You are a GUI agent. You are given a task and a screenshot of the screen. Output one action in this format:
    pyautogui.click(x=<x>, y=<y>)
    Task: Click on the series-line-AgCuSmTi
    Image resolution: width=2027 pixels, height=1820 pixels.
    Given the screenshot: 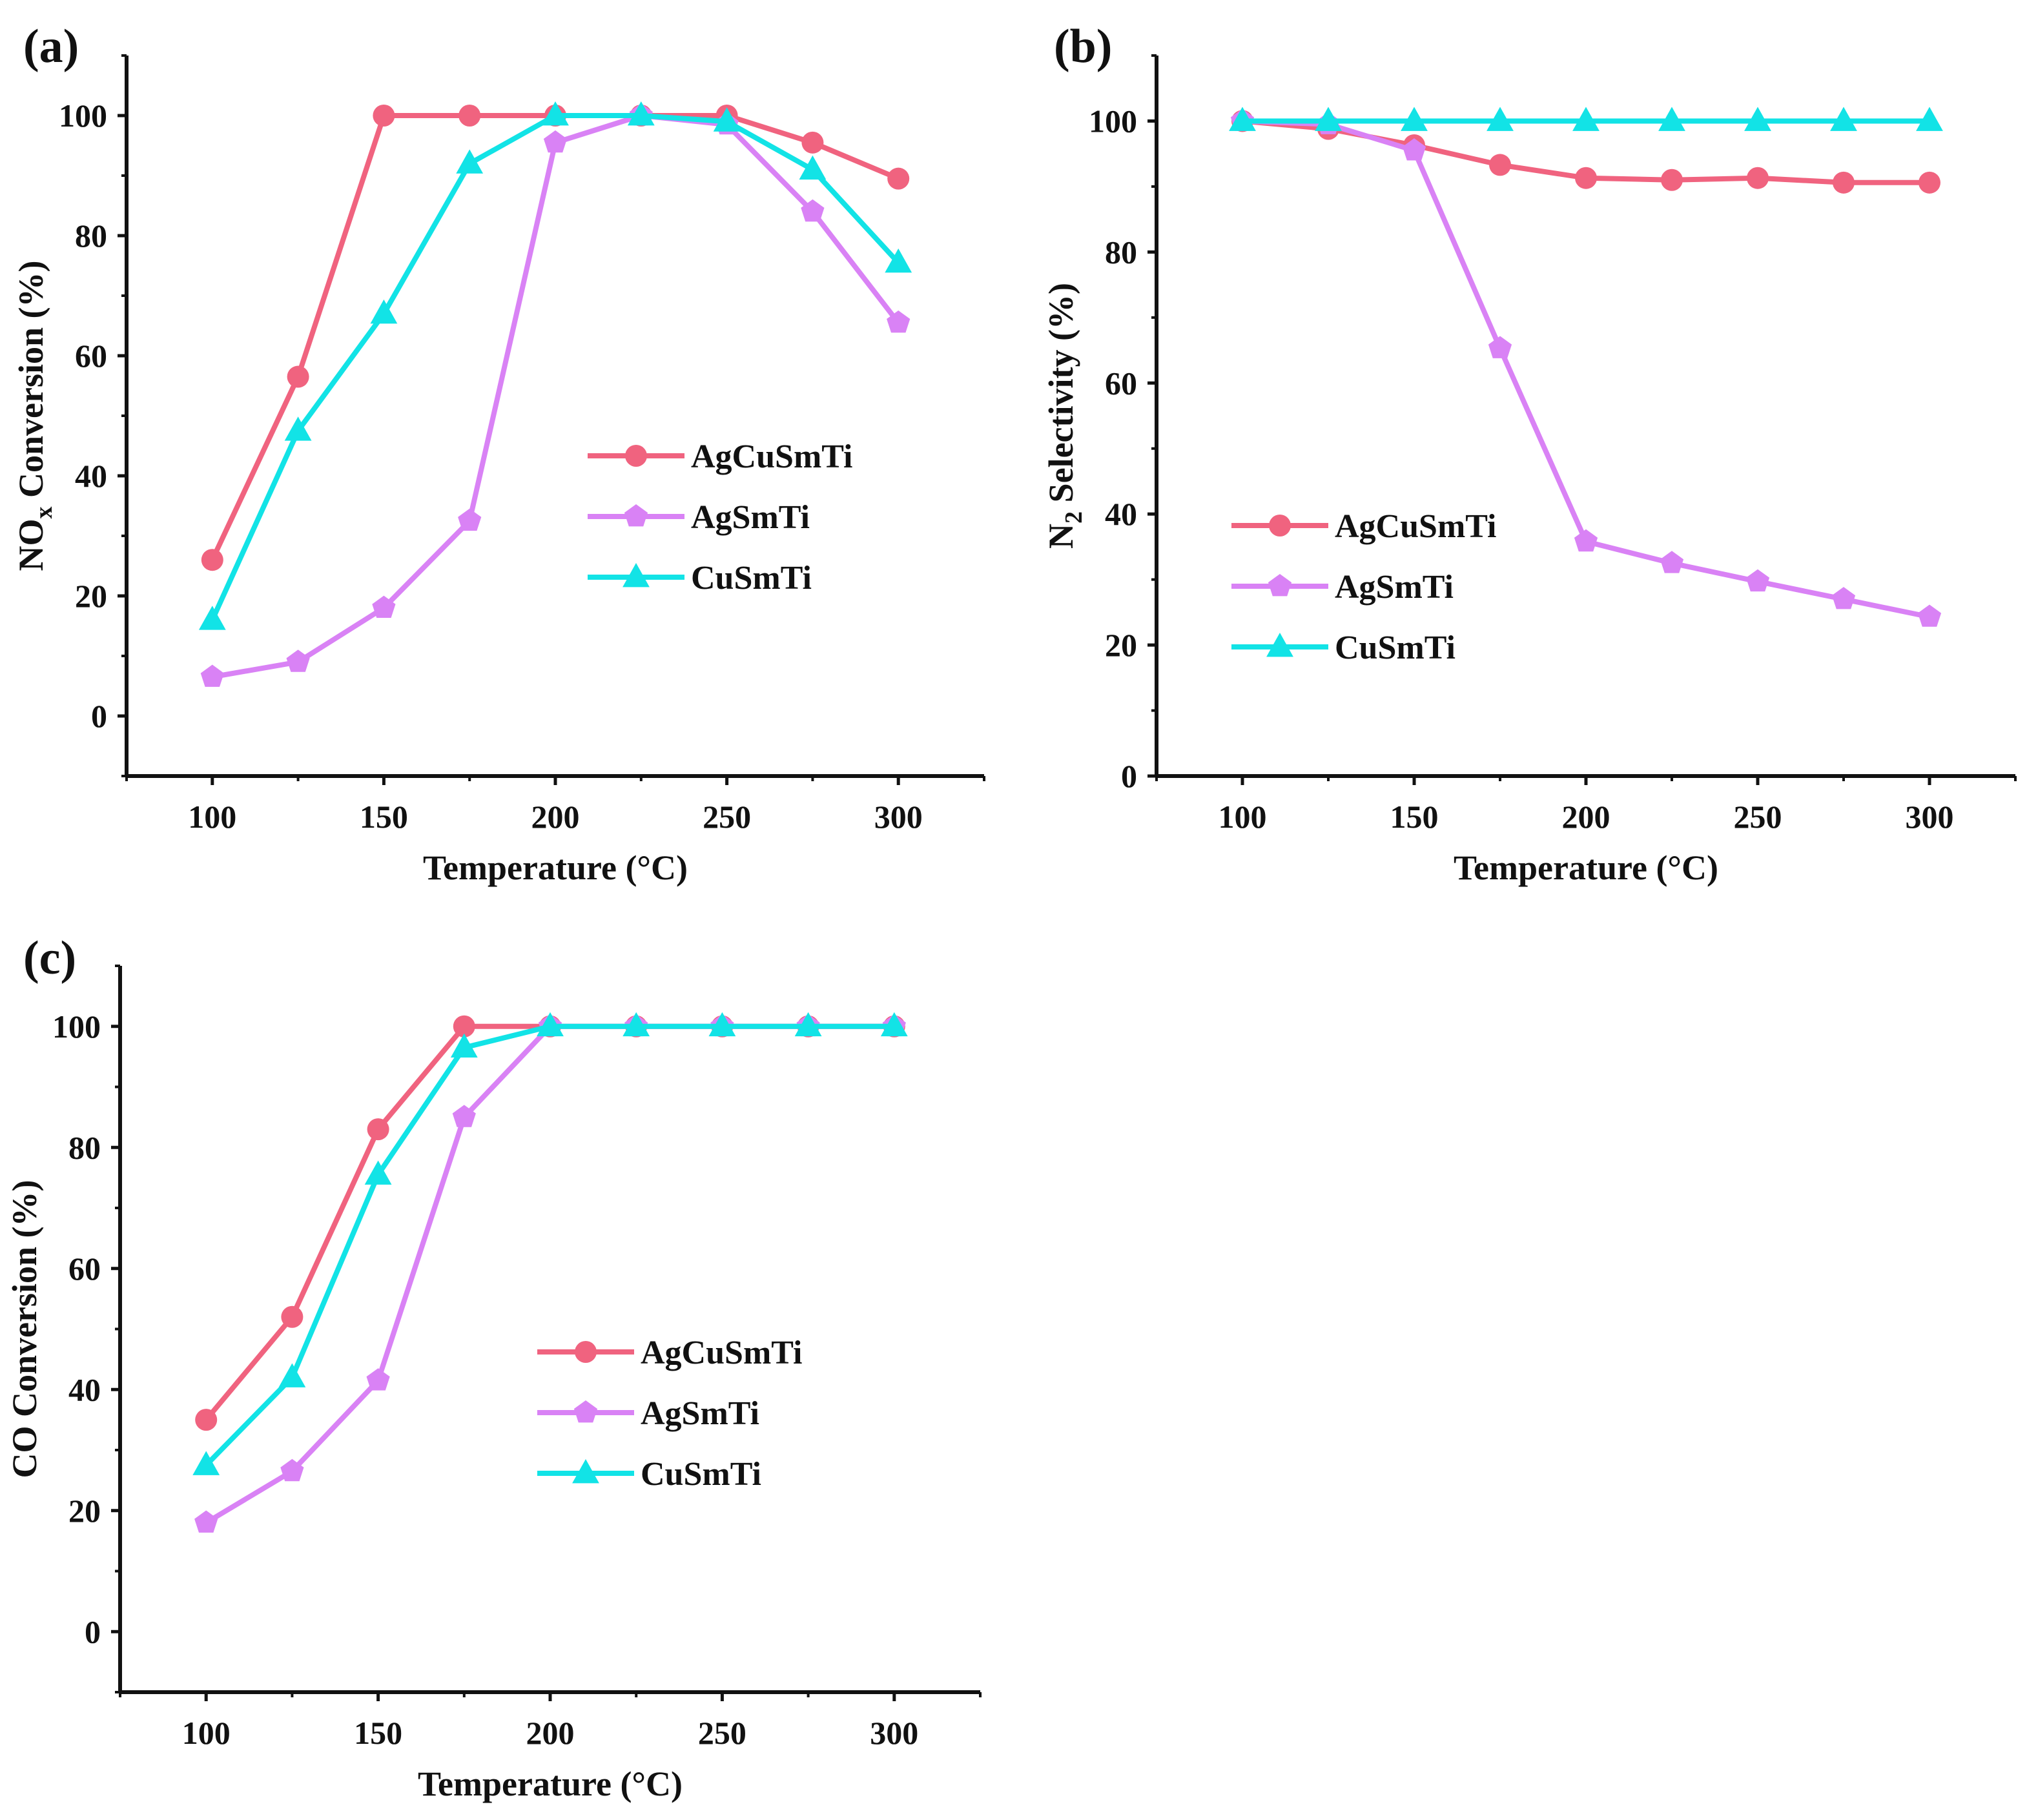 What is the action you would take?
    pyautogui.click(x=555, y=338)
    